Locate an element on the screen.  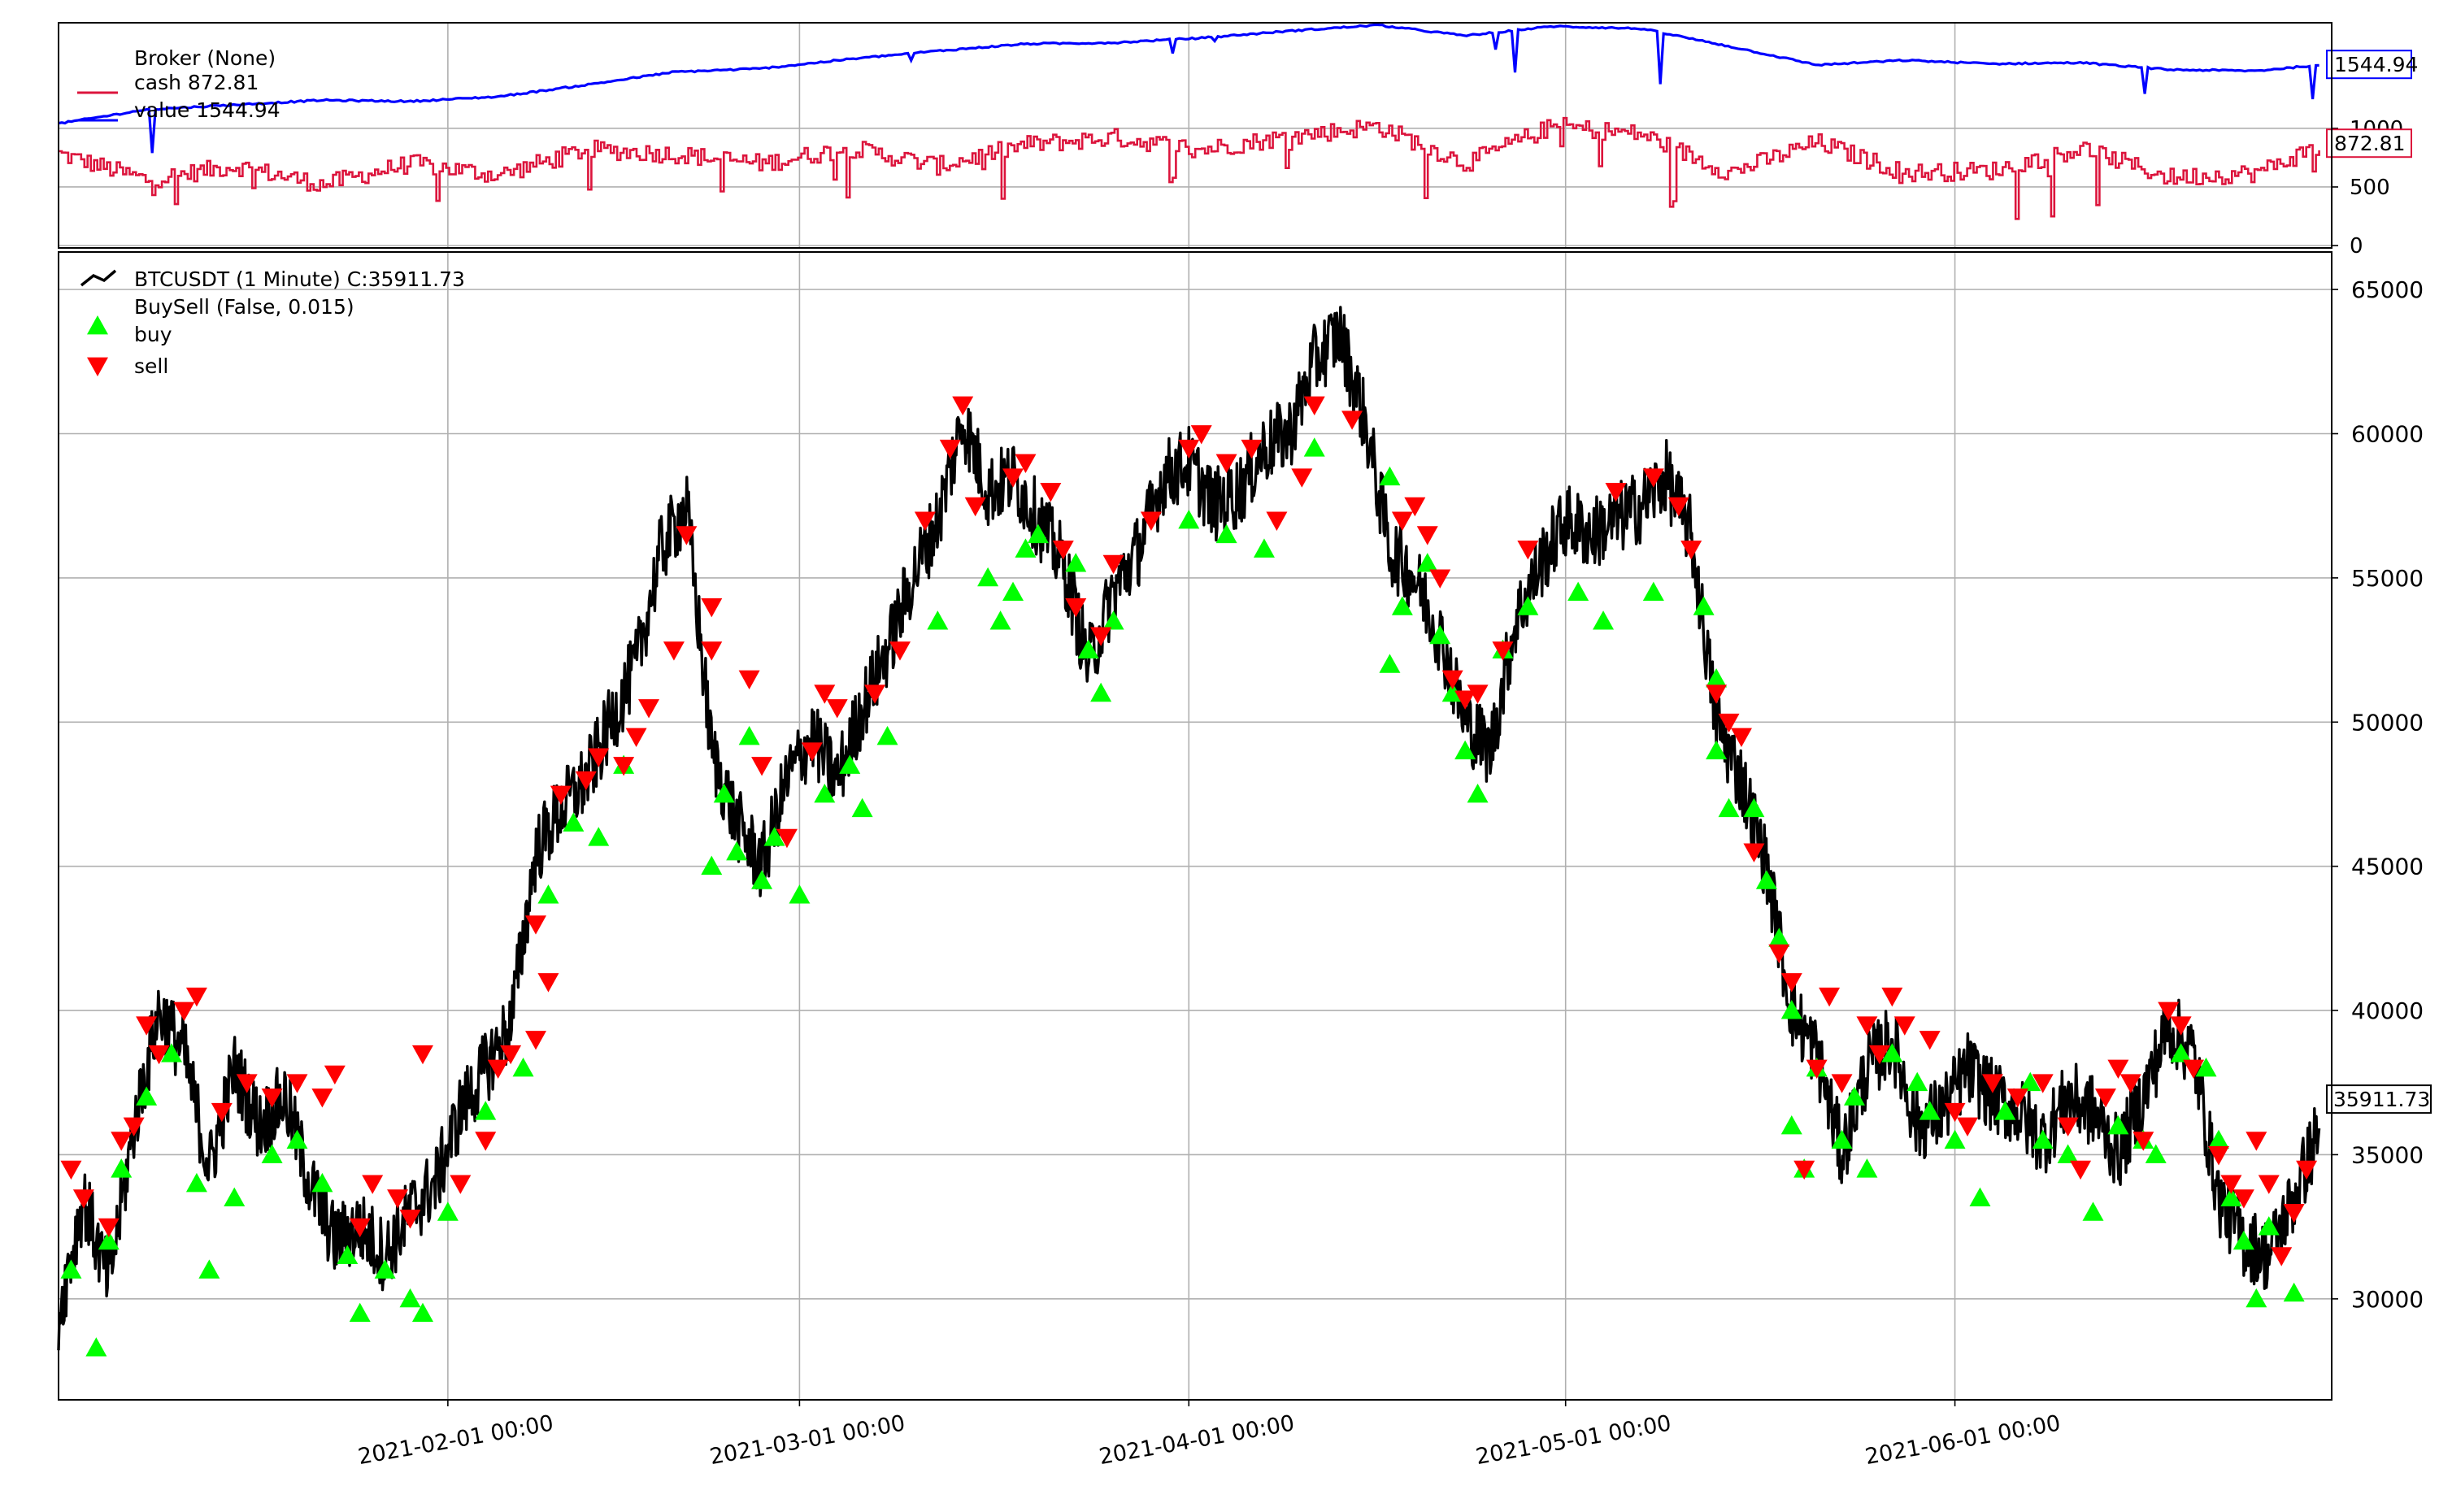
price-xtick-label: 2021-05-01 00:00 is located at coordinates (1573, 1440).